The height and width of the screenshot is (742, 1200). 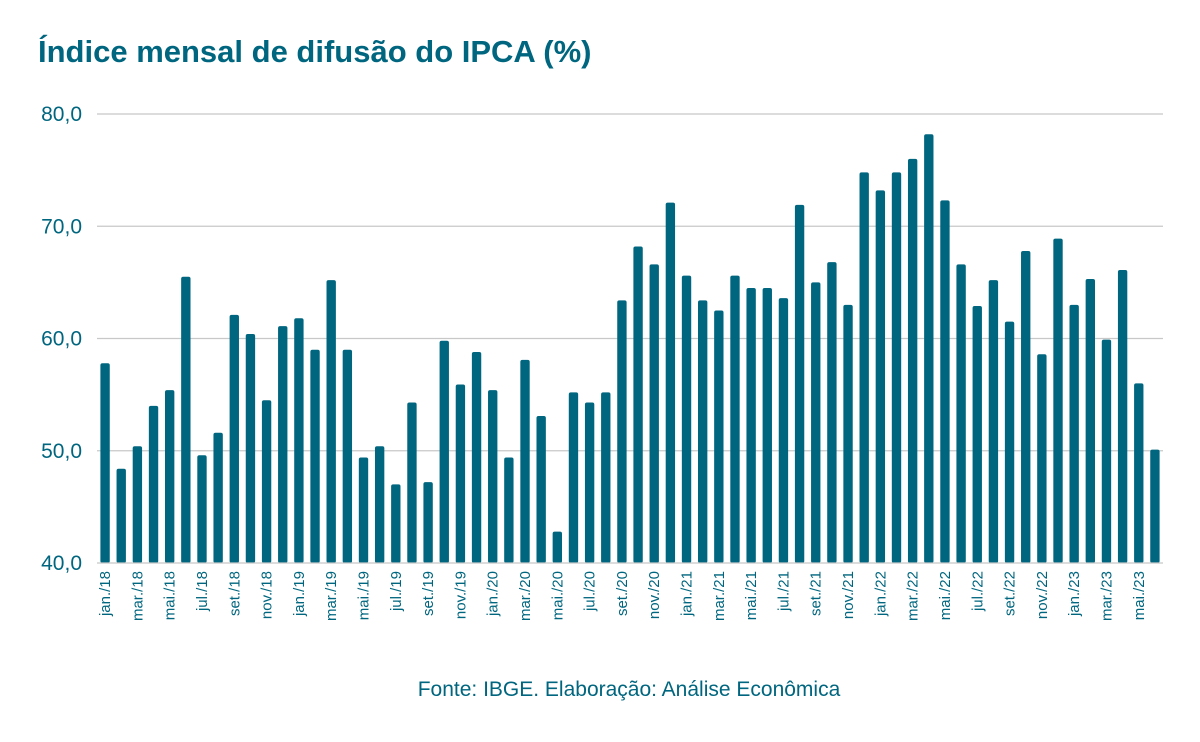 I want to click on x-tick-label: nov./19, so click(x=460, y=595).